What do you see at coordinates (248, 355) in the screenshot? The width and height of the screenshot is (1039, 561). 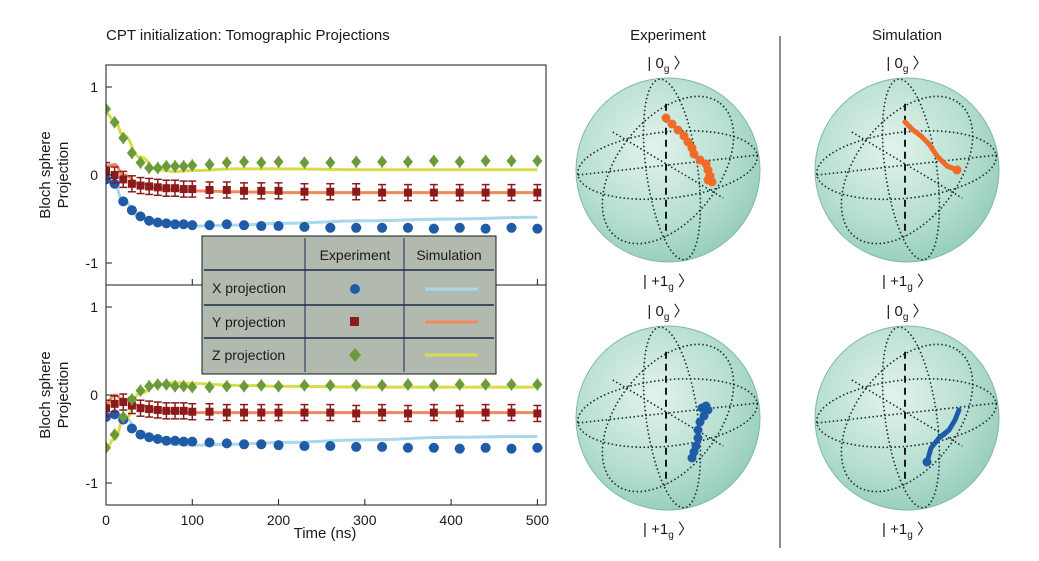 I see `legend-label-z: Z projection` at bounding box center [248, 355].